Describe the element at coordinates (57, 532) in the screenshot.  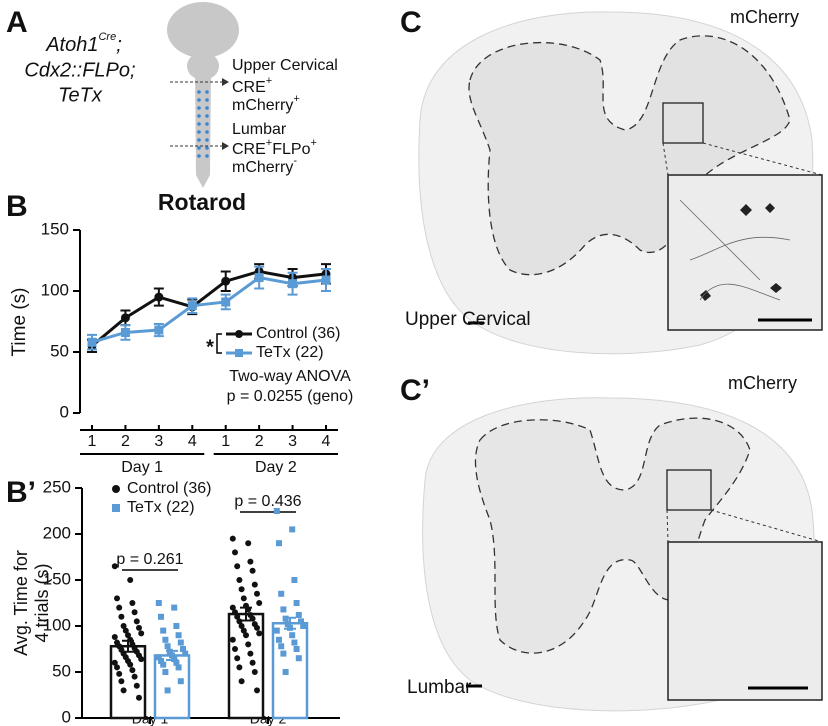
I see `y-tick-label: 200` at that location.